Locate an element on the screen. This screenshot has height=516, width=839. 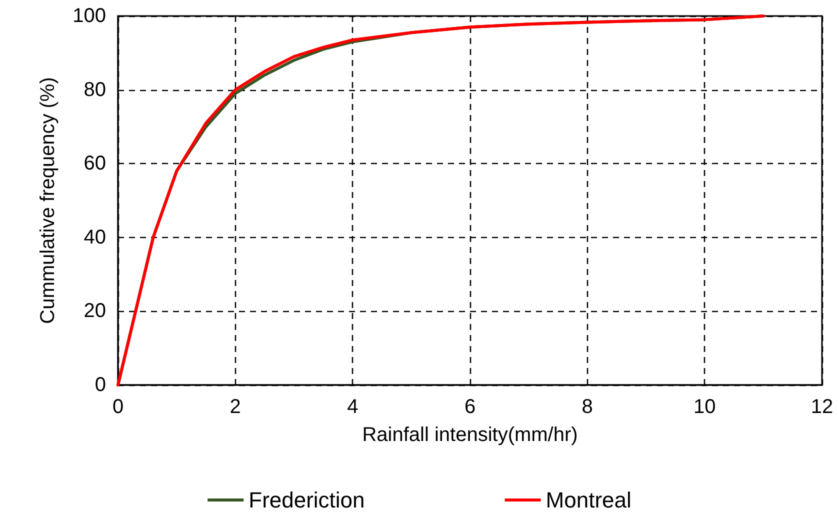
x-tick-label: 4 is located at coordinates (352, 407).